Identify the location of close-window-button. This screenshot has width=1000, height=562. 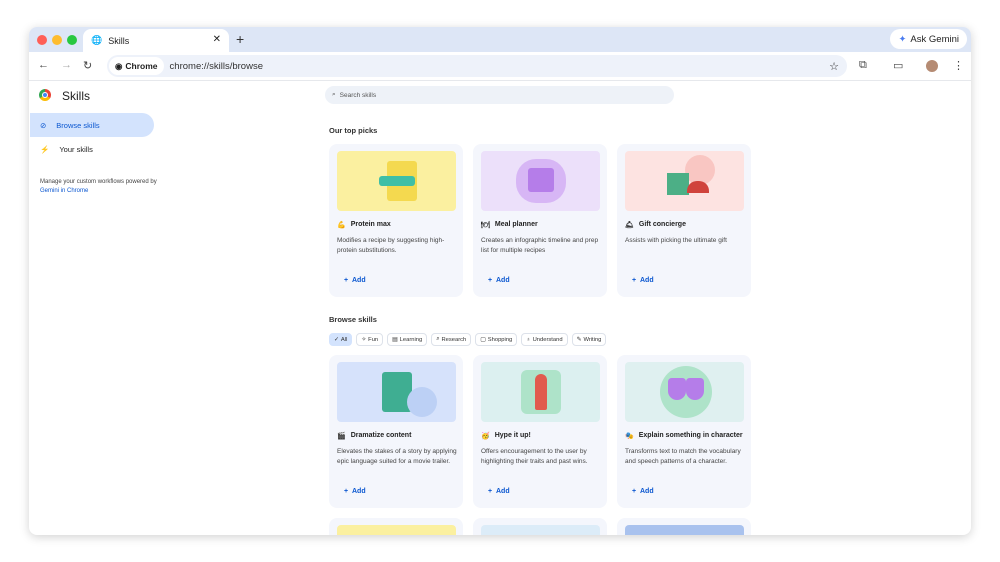
(42, 40).